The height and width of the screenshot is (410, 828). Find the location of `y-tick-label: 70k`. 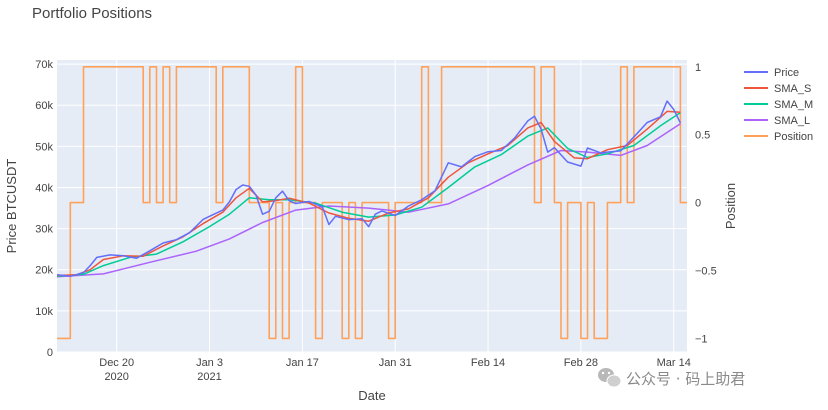

y-tick-label: 70k is located at coordinates (44, 65).